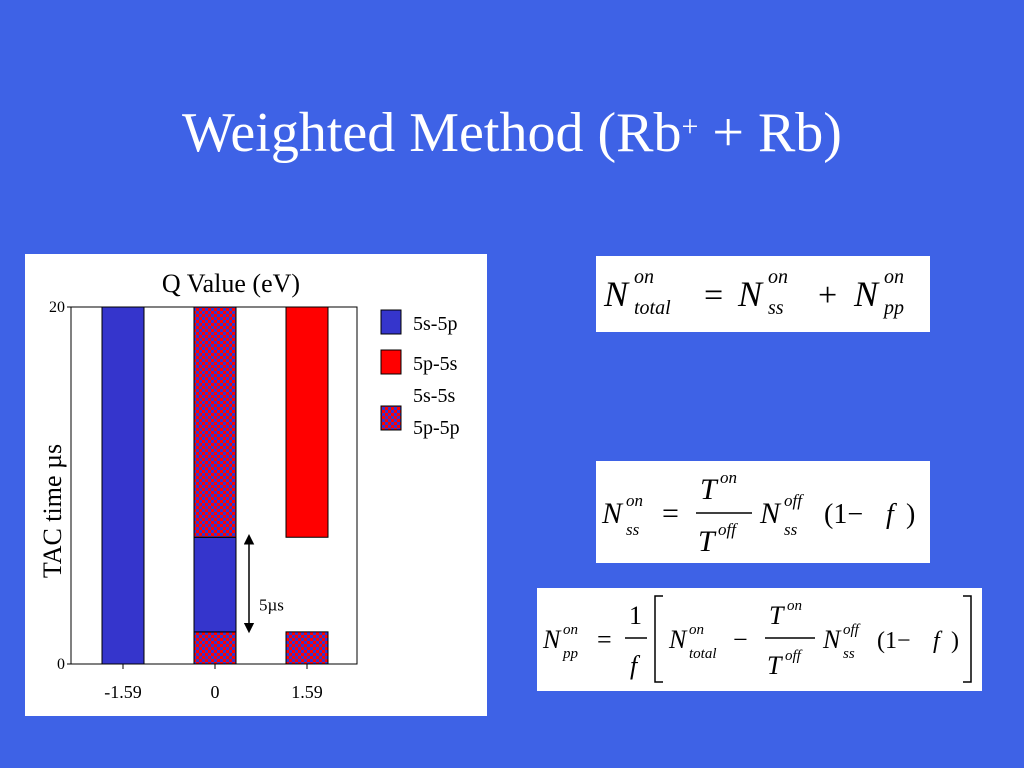 Image resolution: width=1024 pixels, height=768 pixels. Describe the element at coordinates (938, 641) in the screenshot. I see `eq3-f: f` at that location.